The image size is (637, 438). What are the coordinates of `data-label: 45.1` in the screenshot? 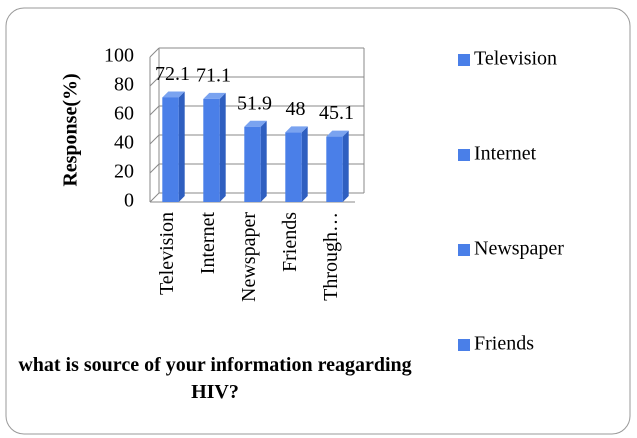 It's located at (336, 113).